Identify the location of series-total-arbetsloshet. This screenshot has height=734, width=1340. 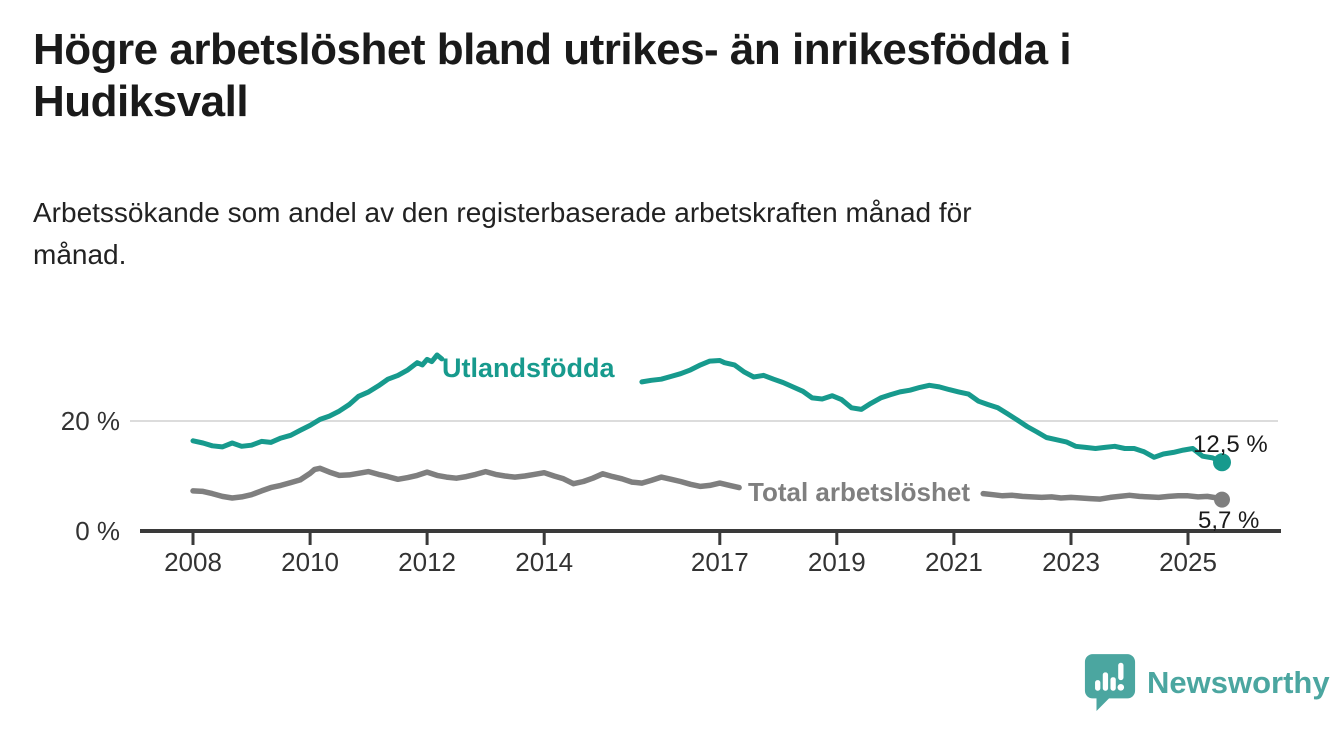
(710, 486).